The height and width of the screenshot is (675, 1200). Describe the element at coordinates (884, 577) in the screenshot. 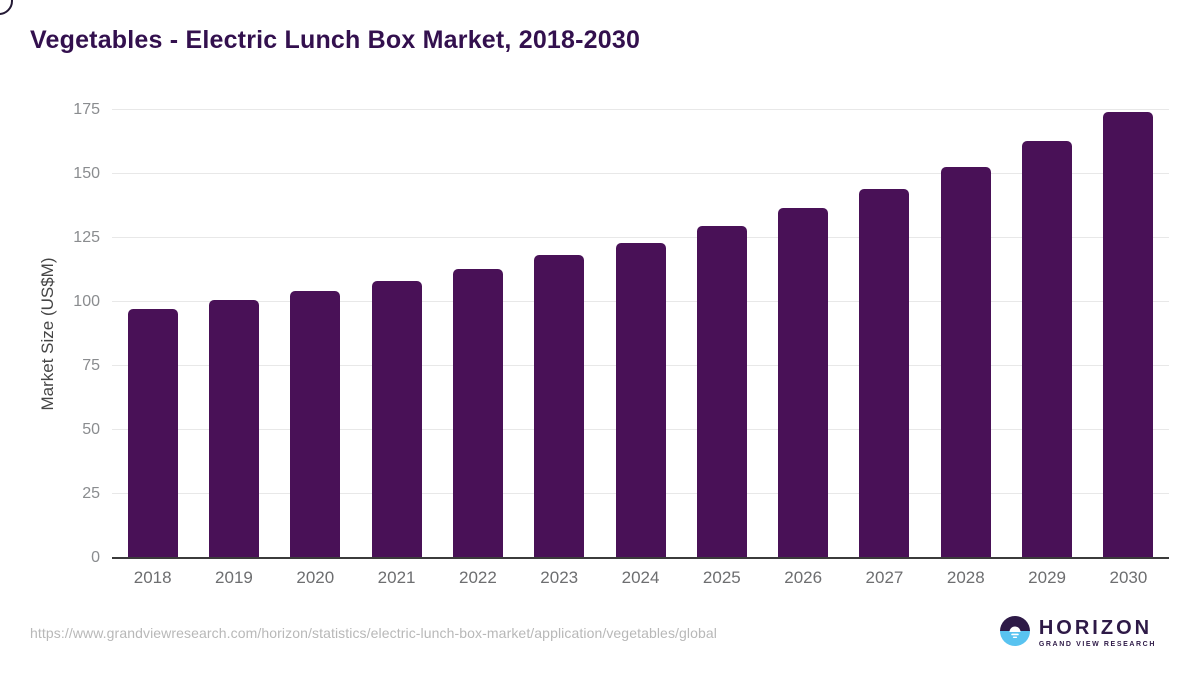

I see `x-tick-label-2027: 2027` at that location.